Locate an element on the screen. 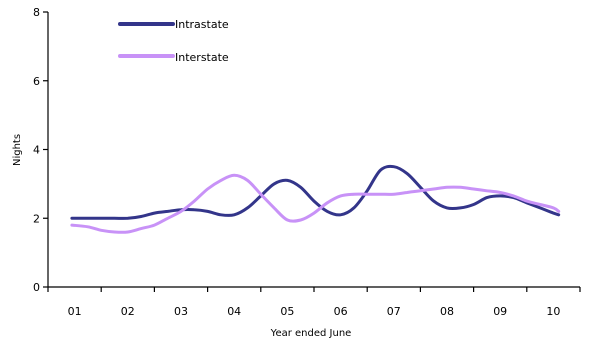 The width and height of the screenshot is (593, 342). x-tick-label: 01 is located at coordinates (75, 311).